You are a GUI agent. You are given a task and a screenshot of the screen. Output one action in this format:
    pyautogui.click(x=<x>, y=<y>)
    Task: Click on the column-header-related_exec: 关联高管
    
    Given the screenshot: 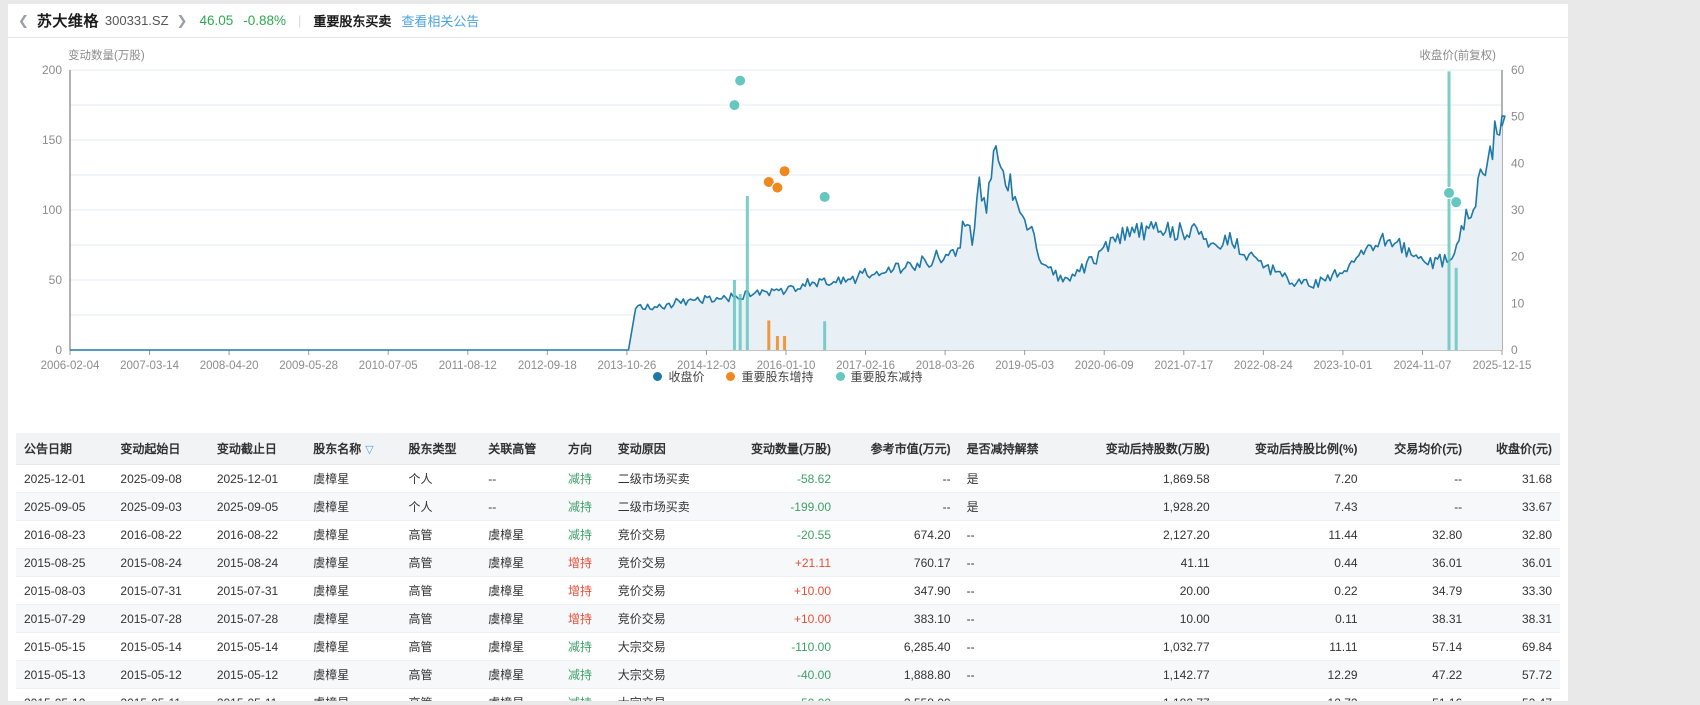 What is the action you would take?
    pyautogui.click(x=520, y=449)
    